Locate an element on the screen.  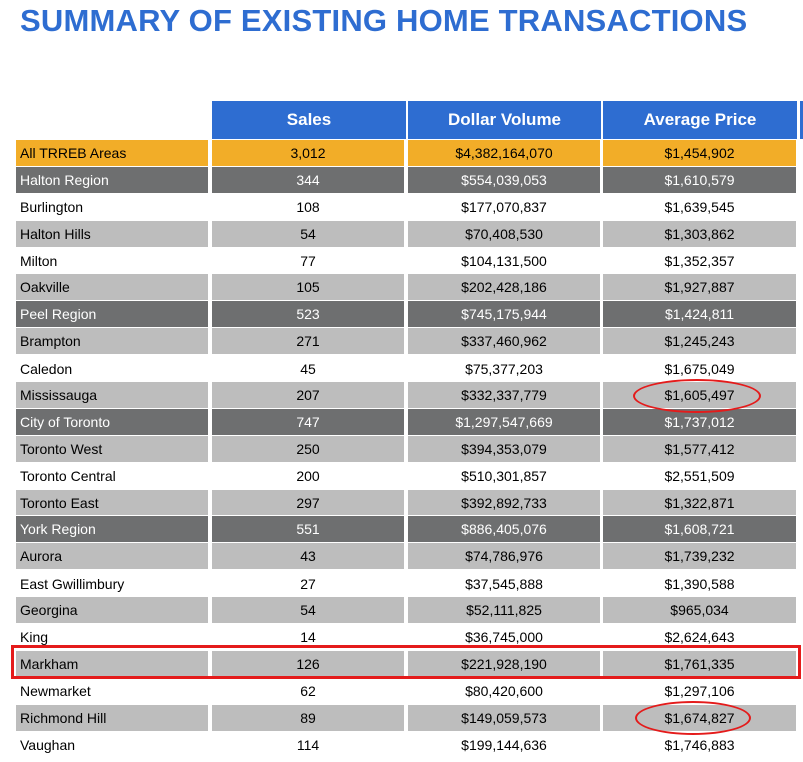
dollar-volume-cell: $332,337,779 is located at coordinates (504, 395).